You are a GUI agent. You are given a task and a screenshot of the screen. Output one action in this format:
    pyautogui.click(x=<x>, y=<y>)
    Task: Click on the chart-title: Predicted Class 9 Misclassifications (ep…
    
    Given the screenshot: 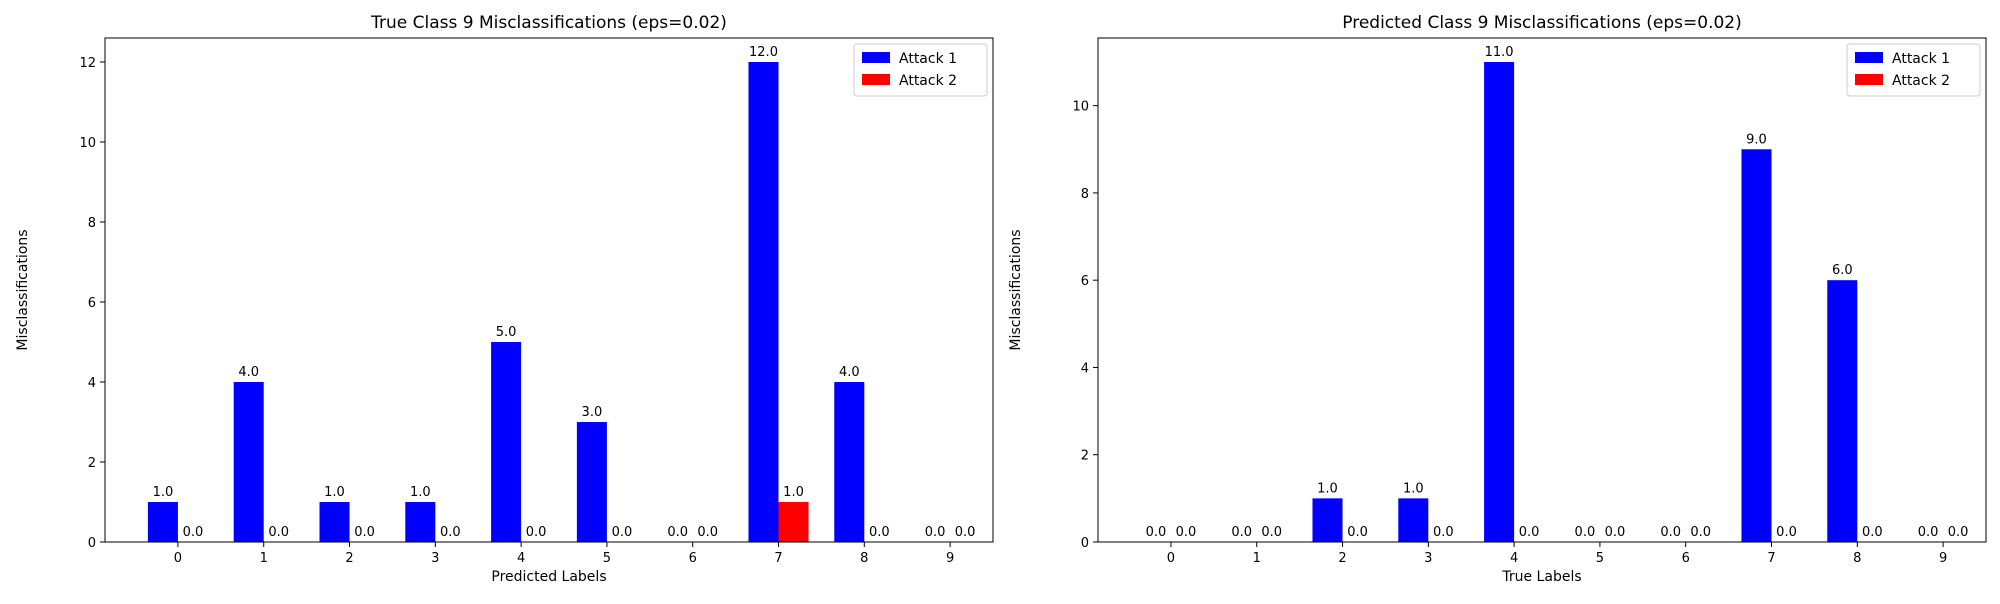 What is the action you would take?
    pyautogui.click(x=1542, y=23)
    